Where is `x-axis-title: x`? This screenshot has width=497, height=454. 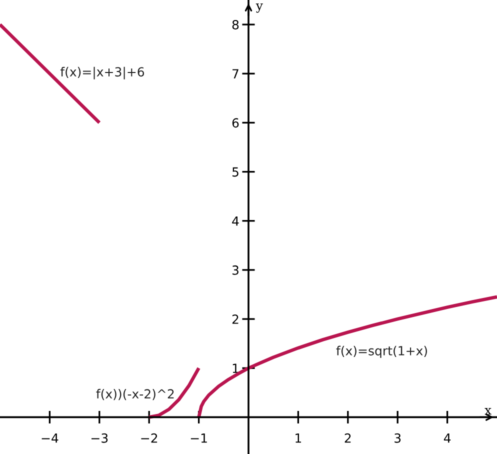 x-axis-title: x is located at coordinates (488, 411).